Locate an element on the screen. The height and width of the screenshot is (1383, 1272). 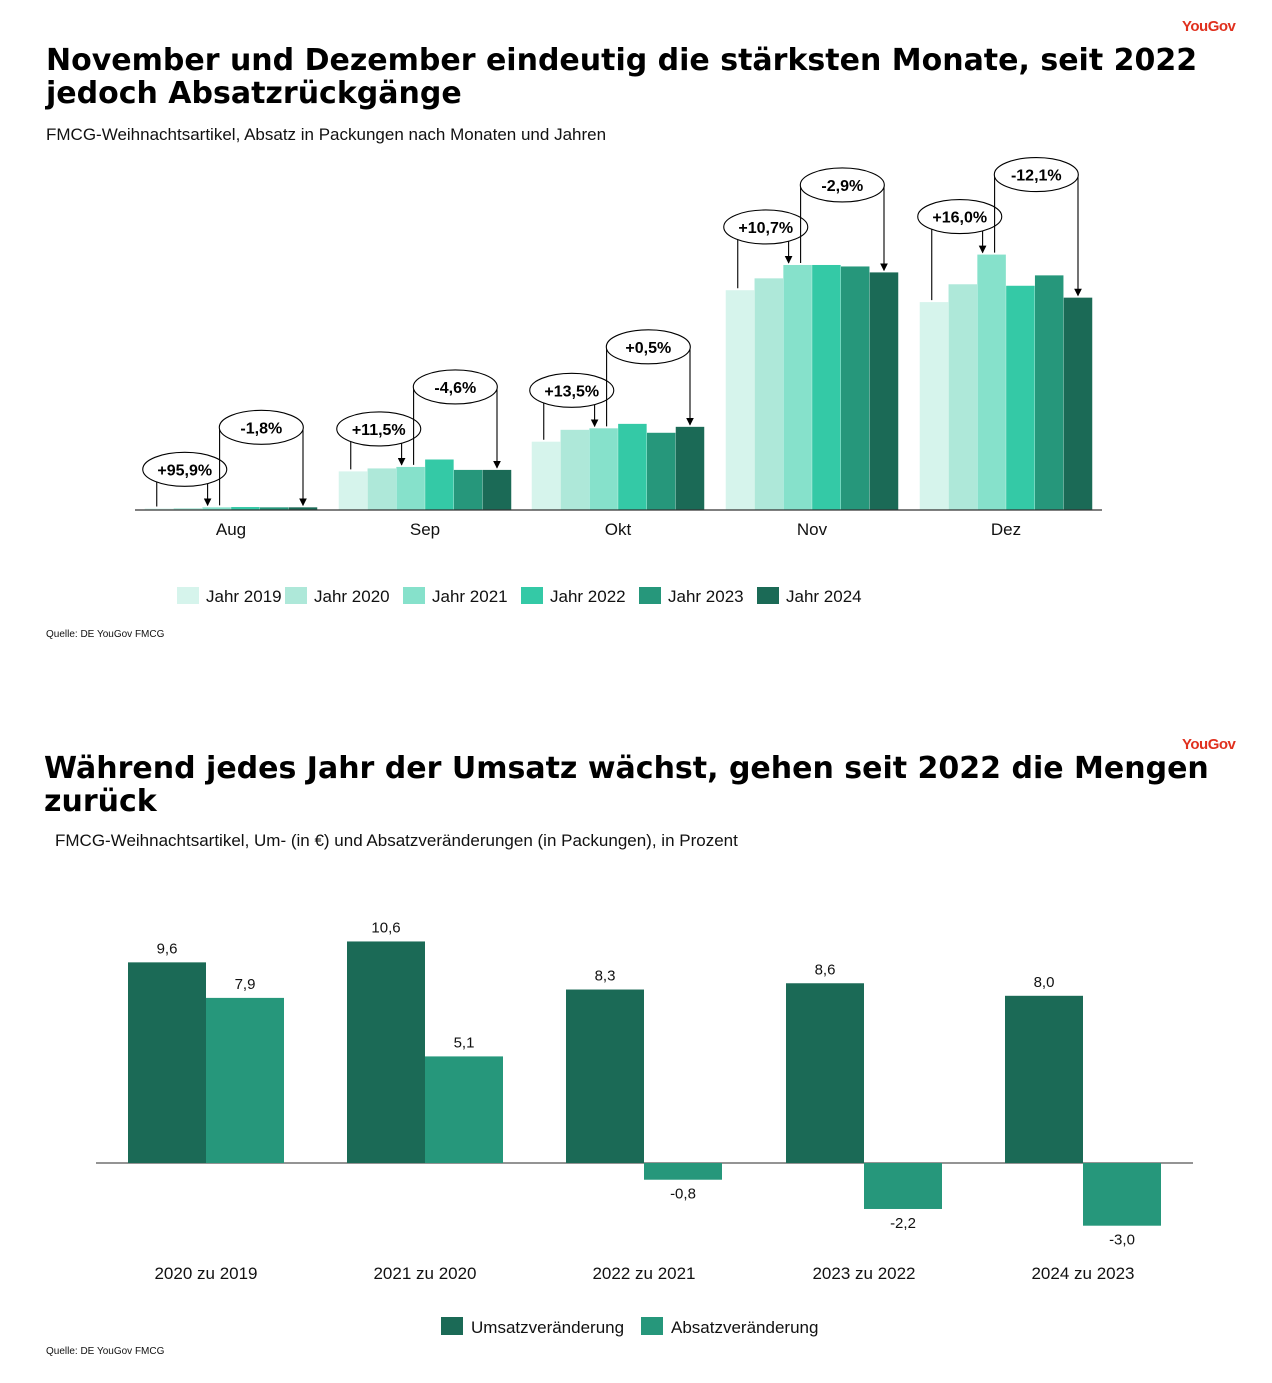
change-callout: -12,1% is located at coordinates (1037, 227).